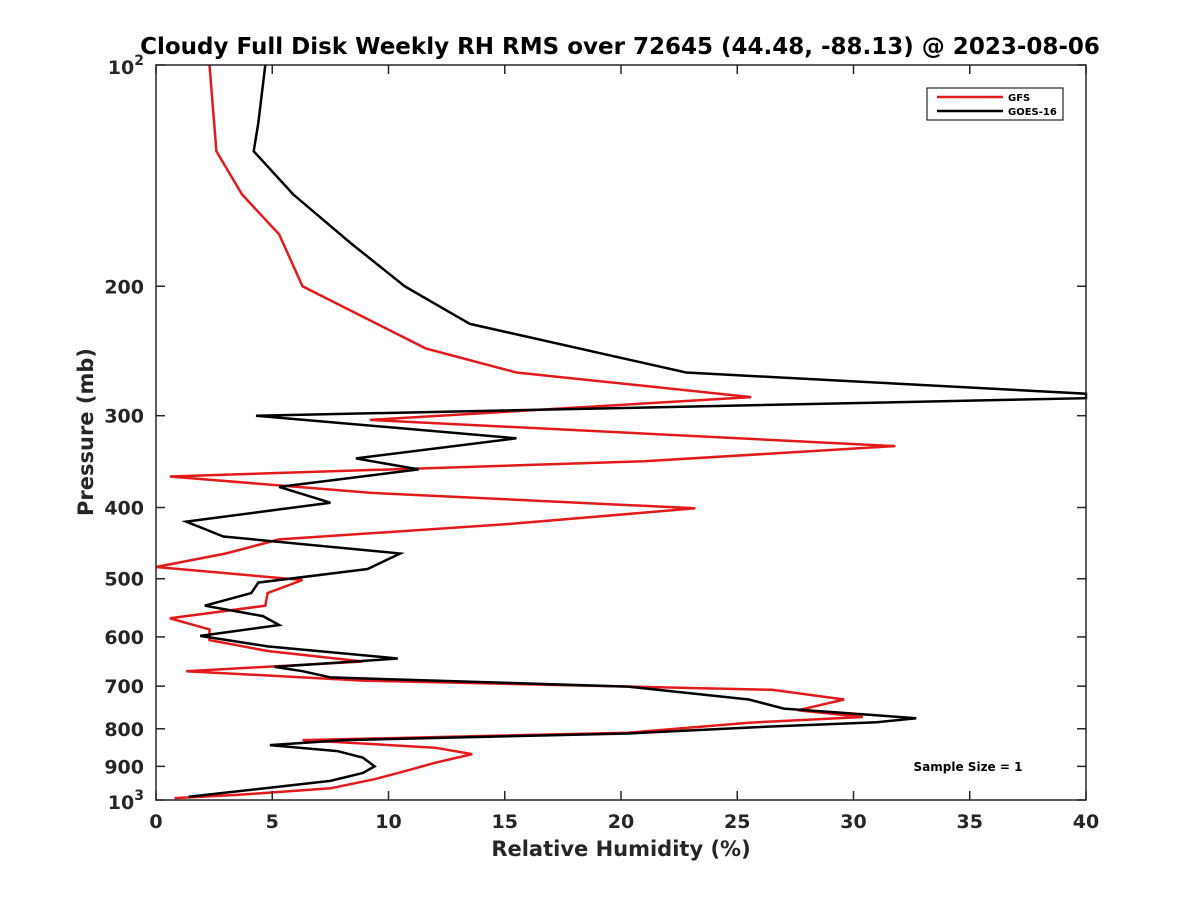  I want to click on x-tick-label: 0, so click(155, 822).